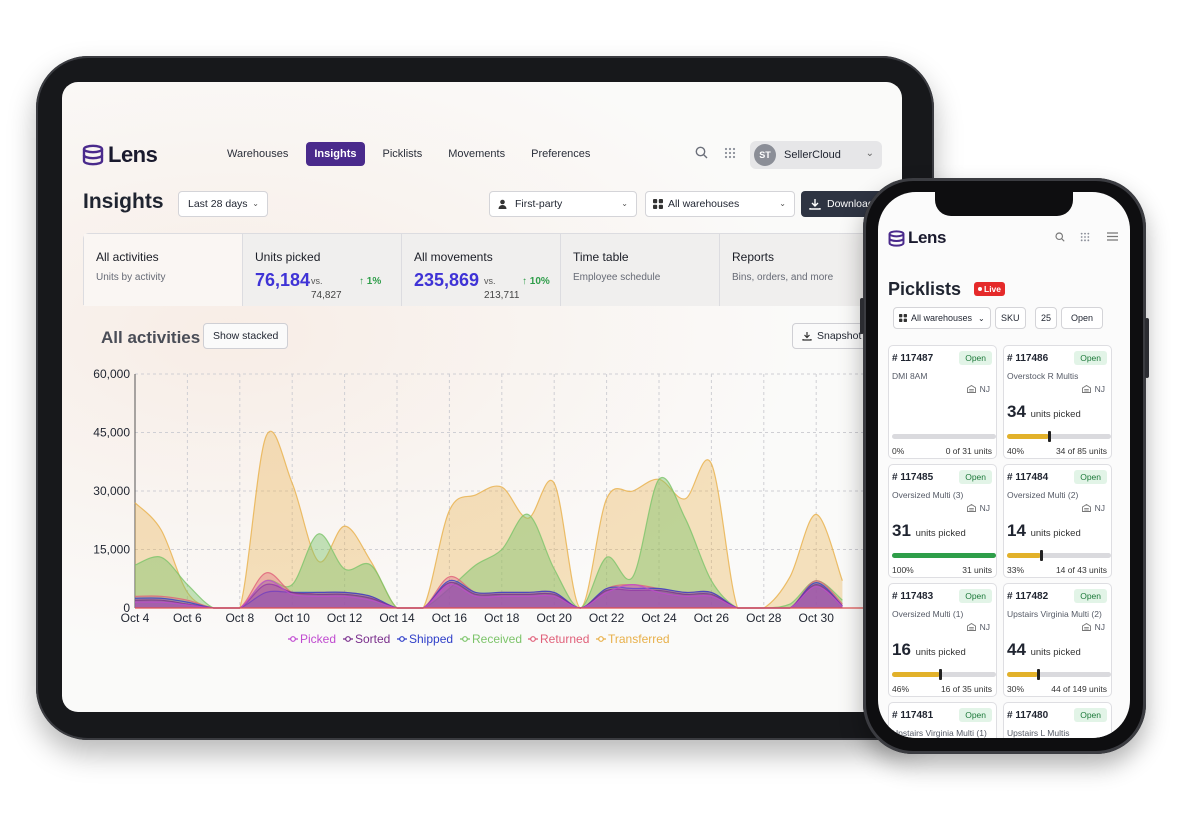 This screenshot has height=823, width=1196. I want to click on download-icon, so click(815, 204).